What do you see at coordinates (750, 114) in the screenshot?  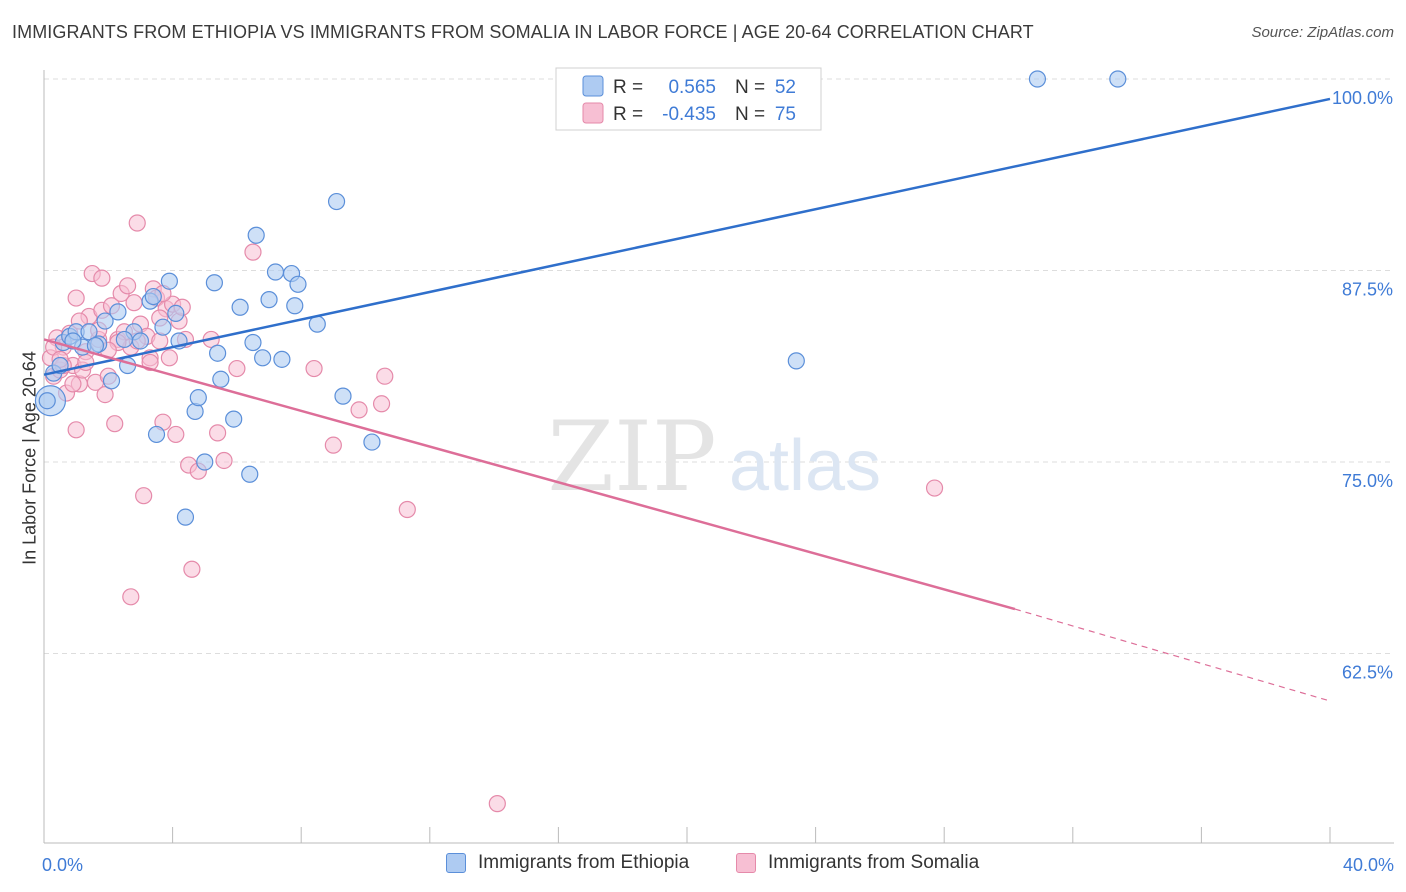 I see `legend-n-label-2: N =` at bounding box center [750, 114].